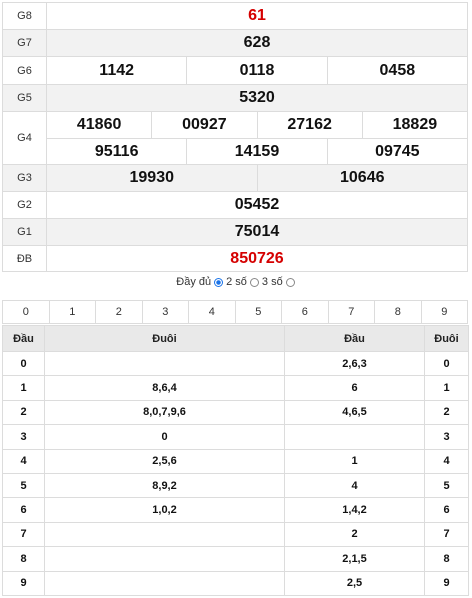 This screenshot has height=598, width=472. I want to click on prize-row-g8: G8 61, so click(235, 16).